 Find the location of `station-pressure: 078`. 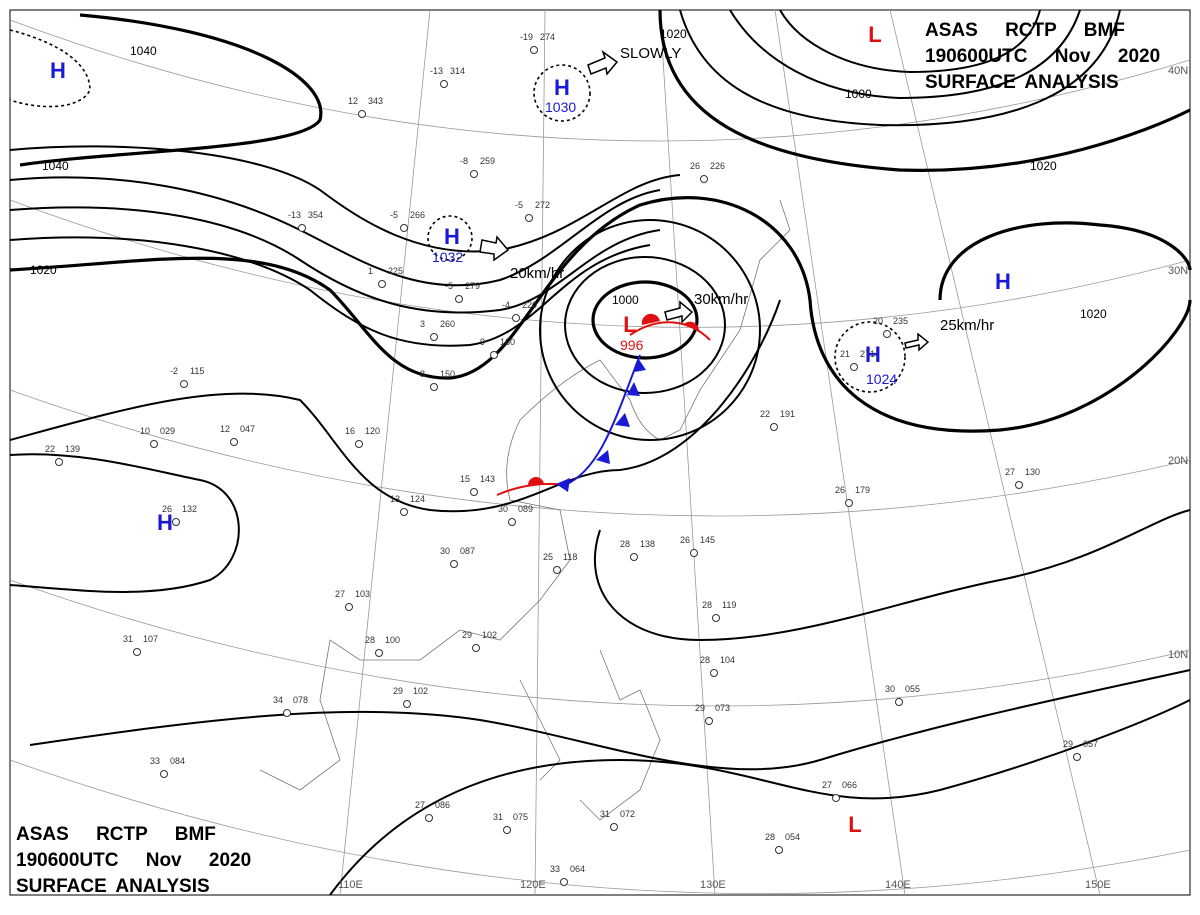

station-pressure: 078 is located at coordinates (300, 700).